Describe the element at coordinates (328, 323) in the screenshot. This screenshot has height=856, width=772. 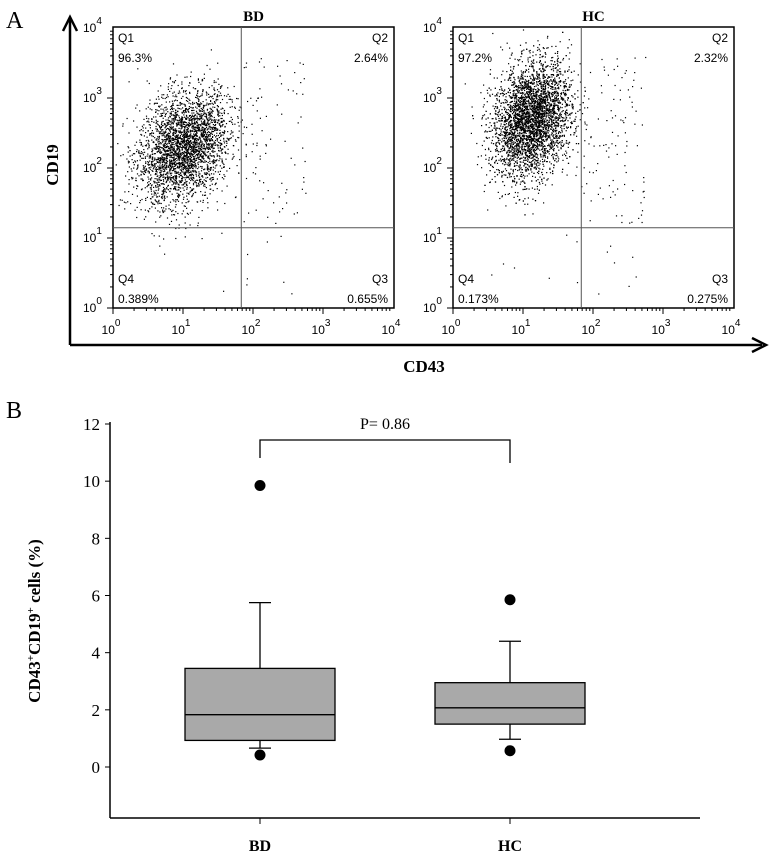
I see `tick-exponent: 3` at that location.